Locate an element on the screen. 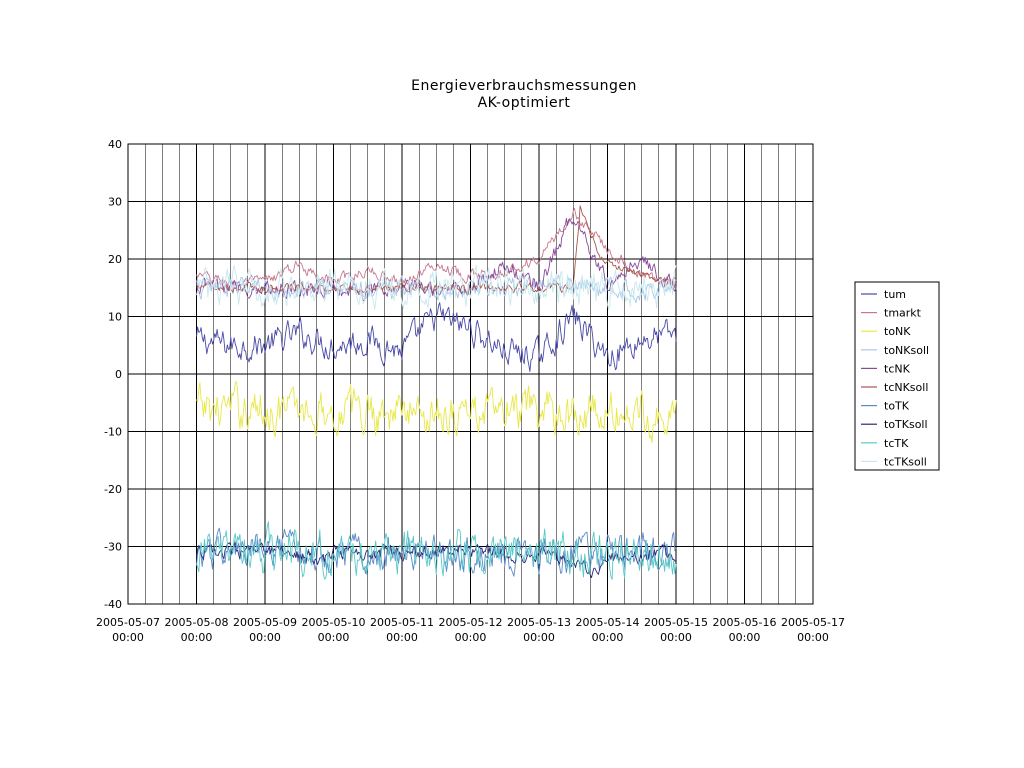 The height and width of the screenshot is (768, 1024). series-line-tcTK is located at coordinates (436, 550).